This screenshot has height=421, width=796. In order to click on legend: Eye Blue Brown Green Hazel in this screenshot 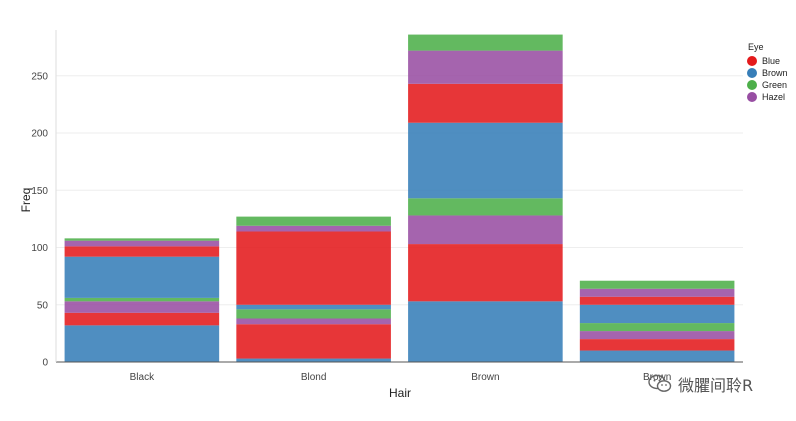, I will do `click(767, 72)`.